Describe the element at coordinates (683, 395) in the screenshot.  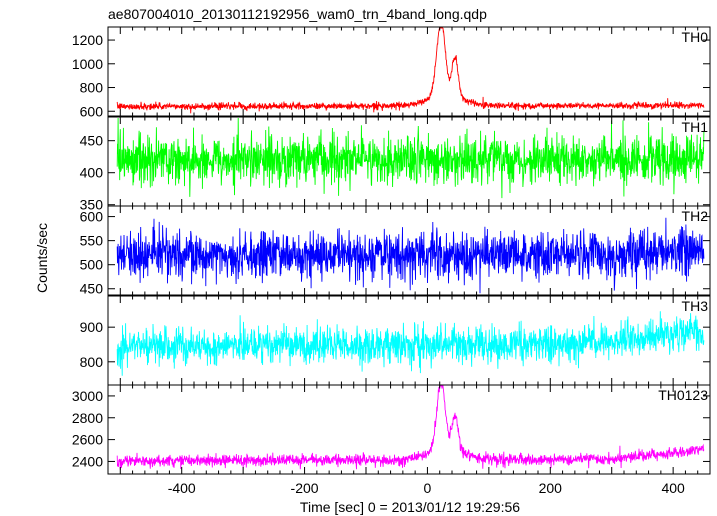
I see `panel-label: TH0123` at that location.